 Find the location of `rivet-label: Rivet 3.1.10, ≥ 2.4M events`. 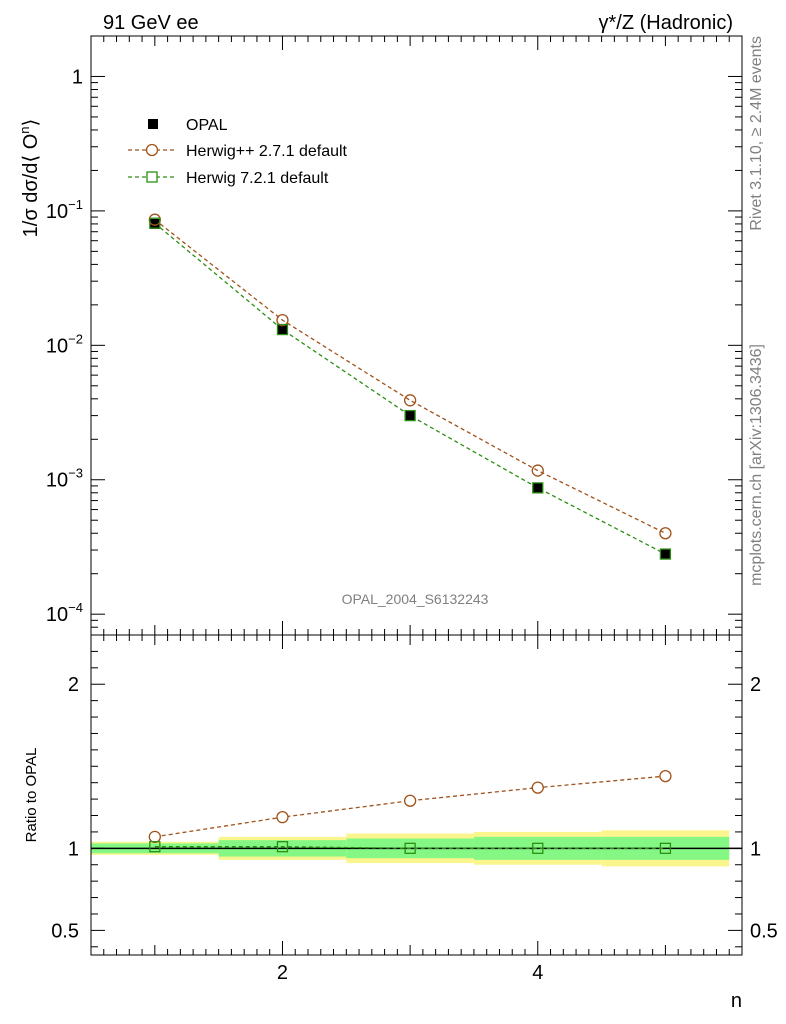

rivet-label: Rivet 3.1.10, ≥ 2.4M events is located at coordinates (756, 133).